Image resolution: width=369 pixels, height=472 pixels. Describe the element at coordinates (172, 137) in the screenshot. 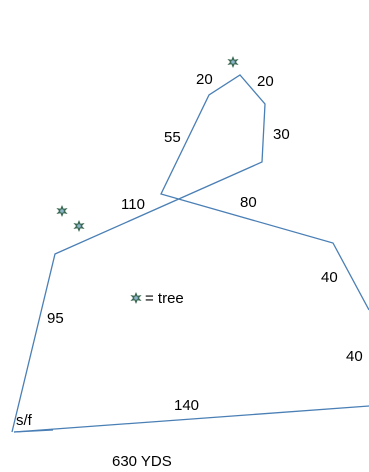

I see `segment-label-55: 55` at that location.